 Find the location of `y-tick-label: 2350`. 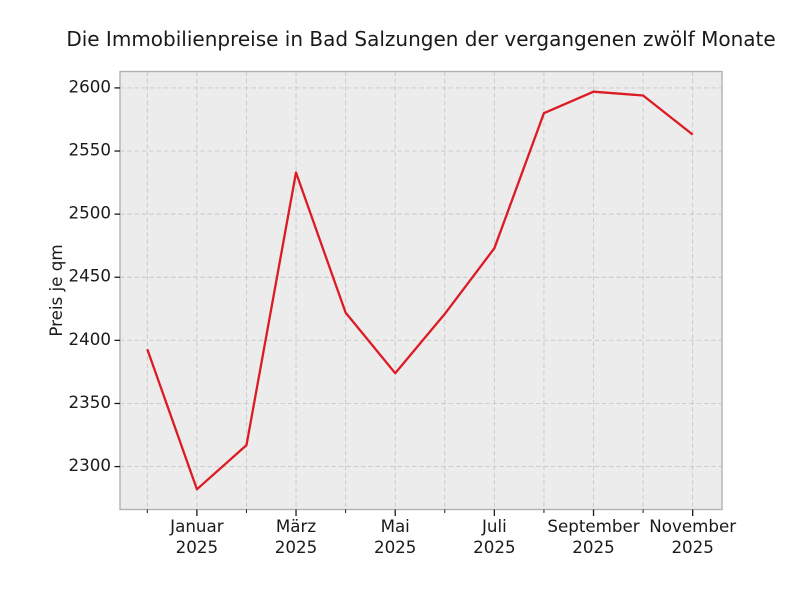

y-tick-label: 2350 is located at coordinates (90, 402).